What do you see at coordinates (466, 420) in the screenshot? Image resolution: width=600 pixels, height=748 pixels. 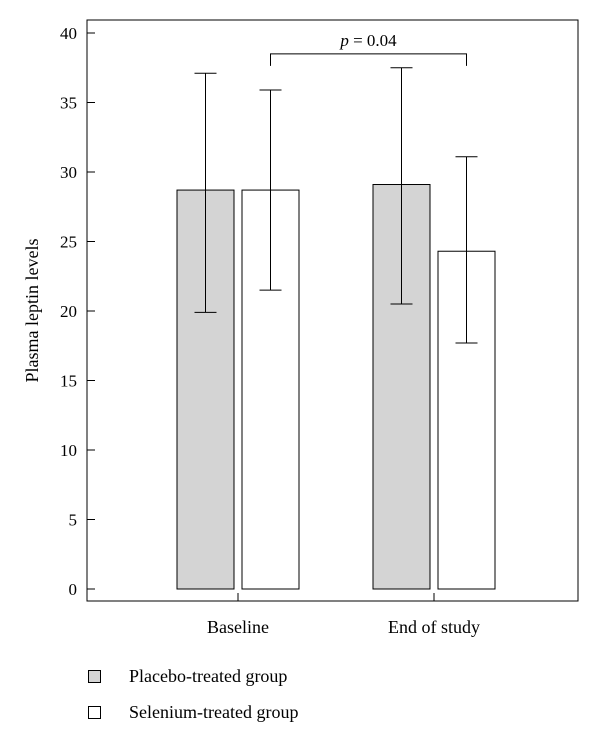 I see `bar` at bounding box center [466, 420].